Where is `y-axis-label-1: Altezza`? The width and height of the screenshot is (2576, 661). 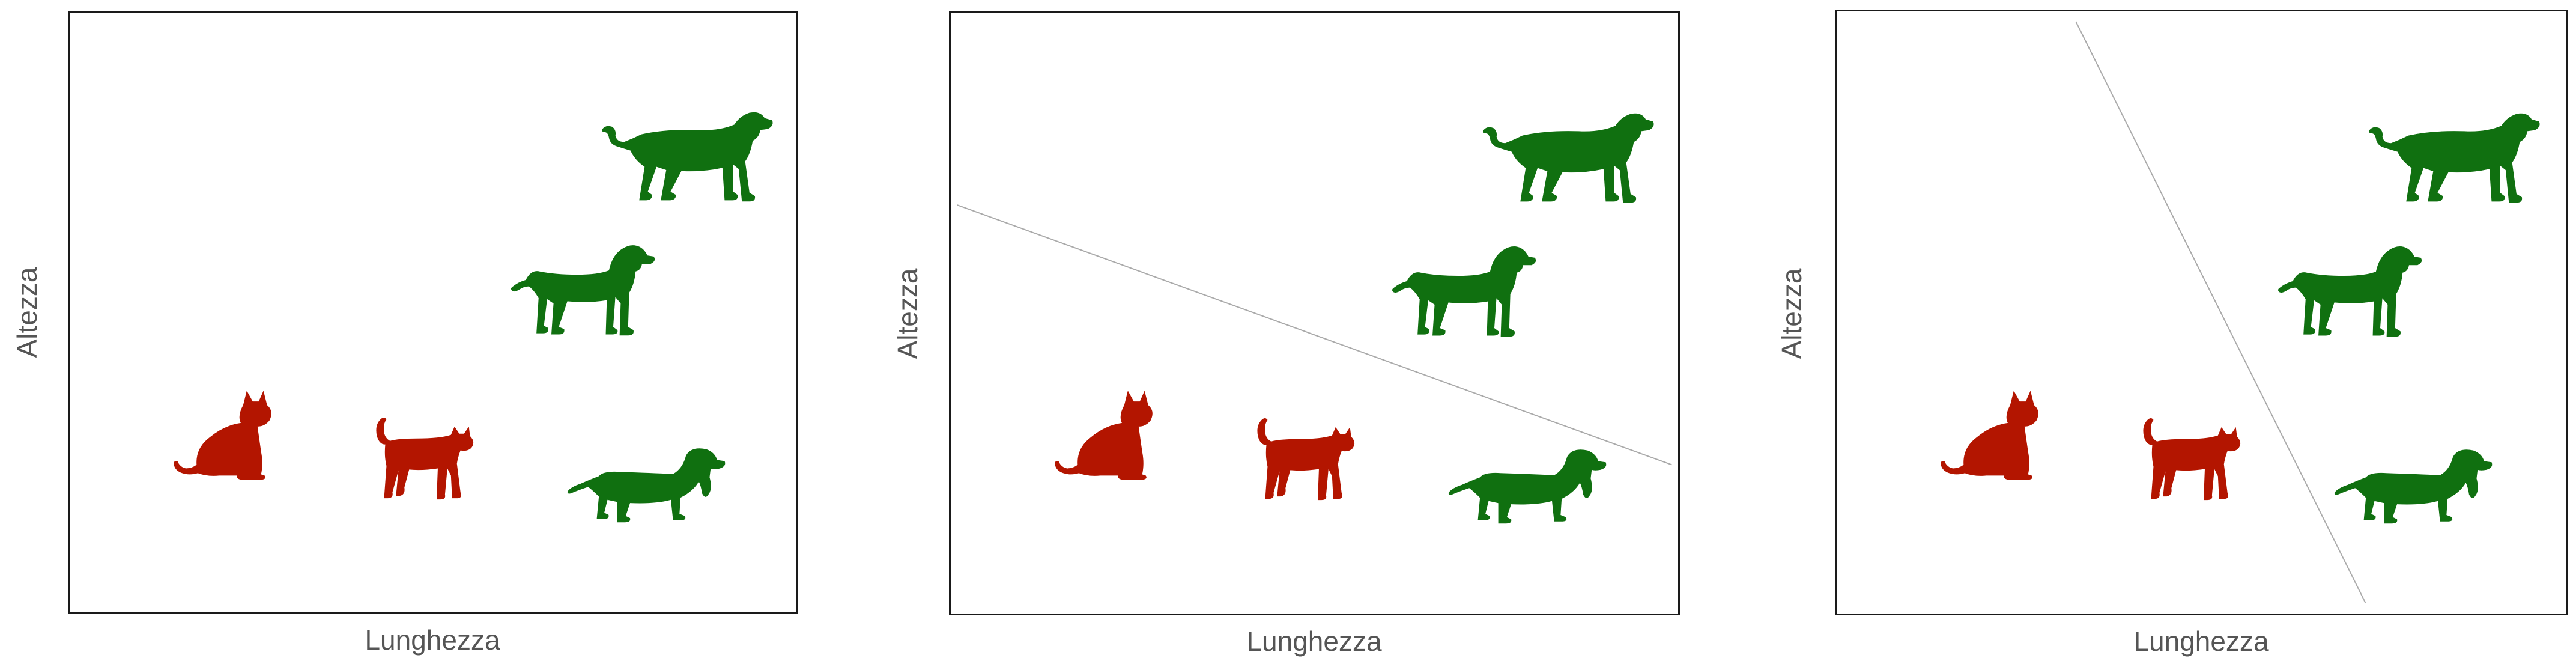
y-axis-label-1: Altezza is located at coordinates (27, 312).